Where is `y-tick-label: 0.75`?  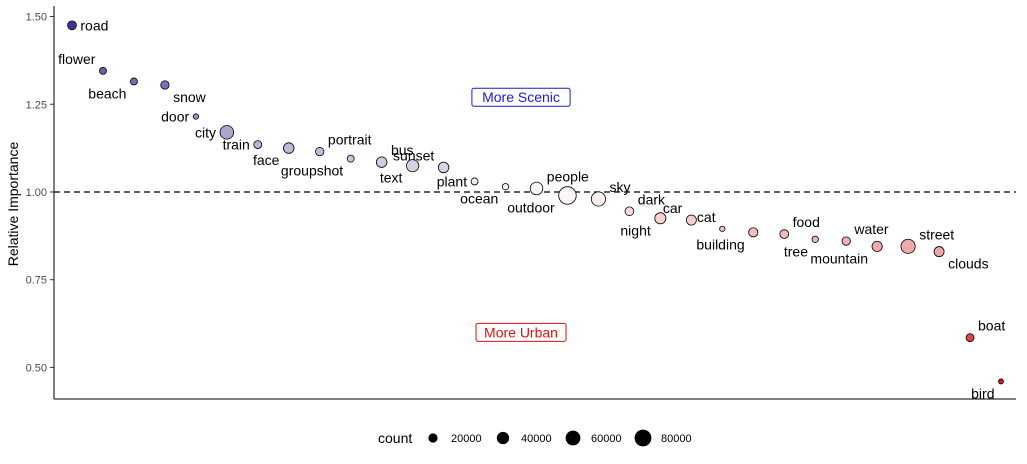
y-tick-label: 0.75 is located at coordinates (36, 281).